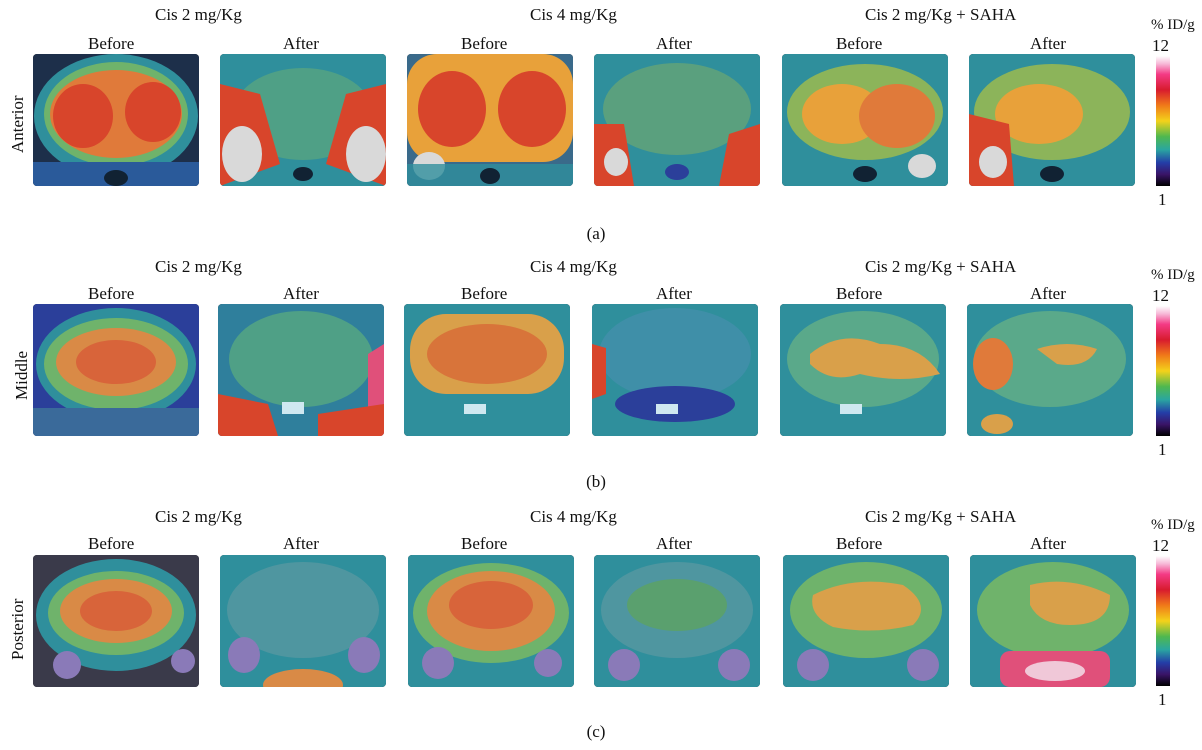 Image resolution: width=1202 pixels, height=750 pixels. I want to click on row-label-posterior: Posterior, so click(17, 629).